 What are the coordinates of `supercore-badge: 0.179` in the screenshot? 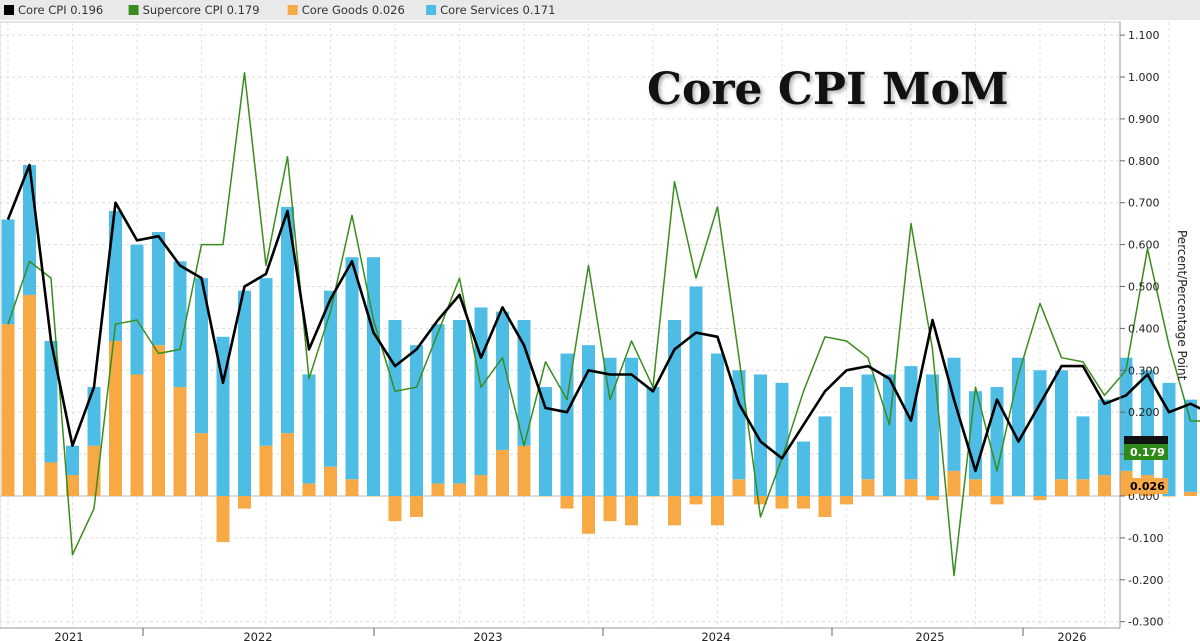 It's located at (1146, 452).